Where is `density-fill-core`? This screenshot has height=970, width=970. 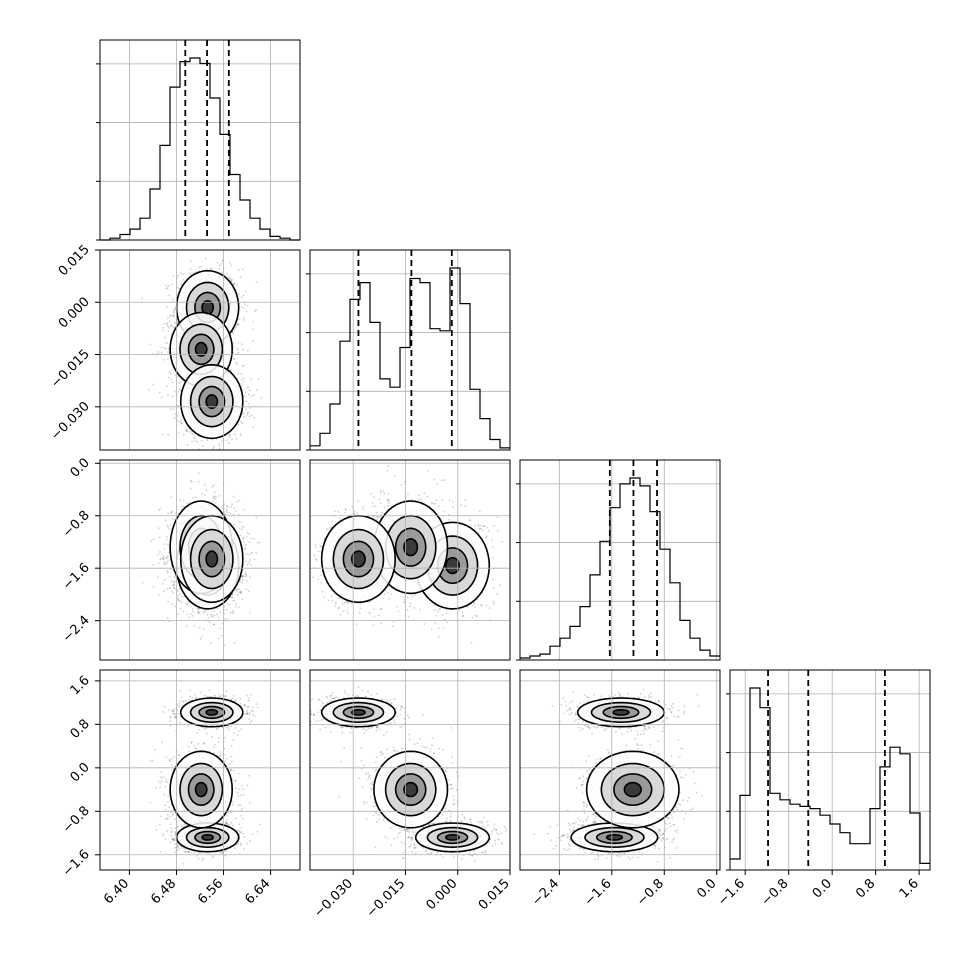
density-fill-core is located at coordinates (208, 307).